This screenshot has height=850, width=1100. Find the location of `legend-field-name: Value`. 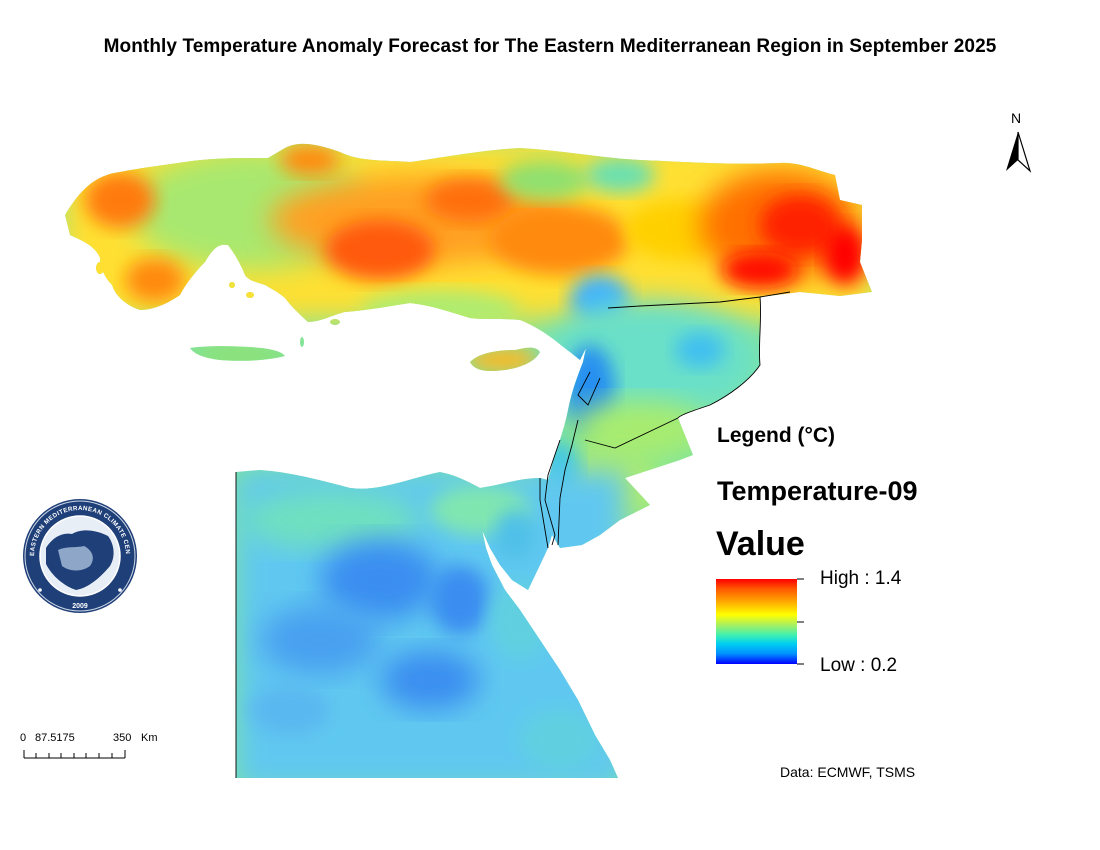

legend-field-name: Value is located at coordinates (760, 544).